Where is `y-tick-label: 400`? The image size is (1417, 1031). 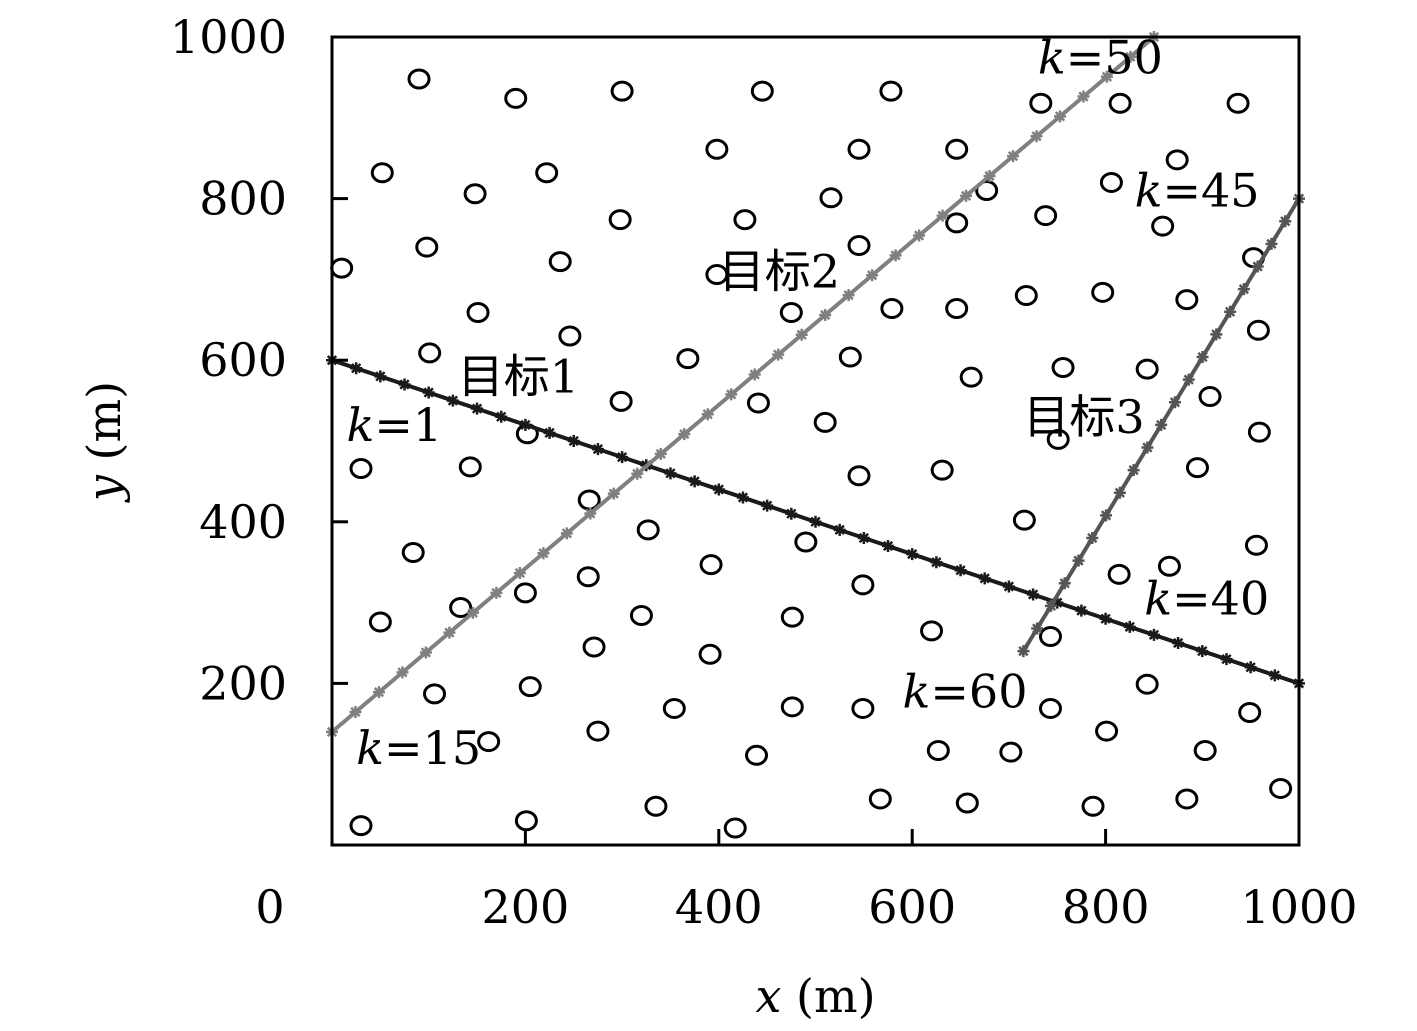
y-tick-label: 400 is located at coordinates (243, 522).